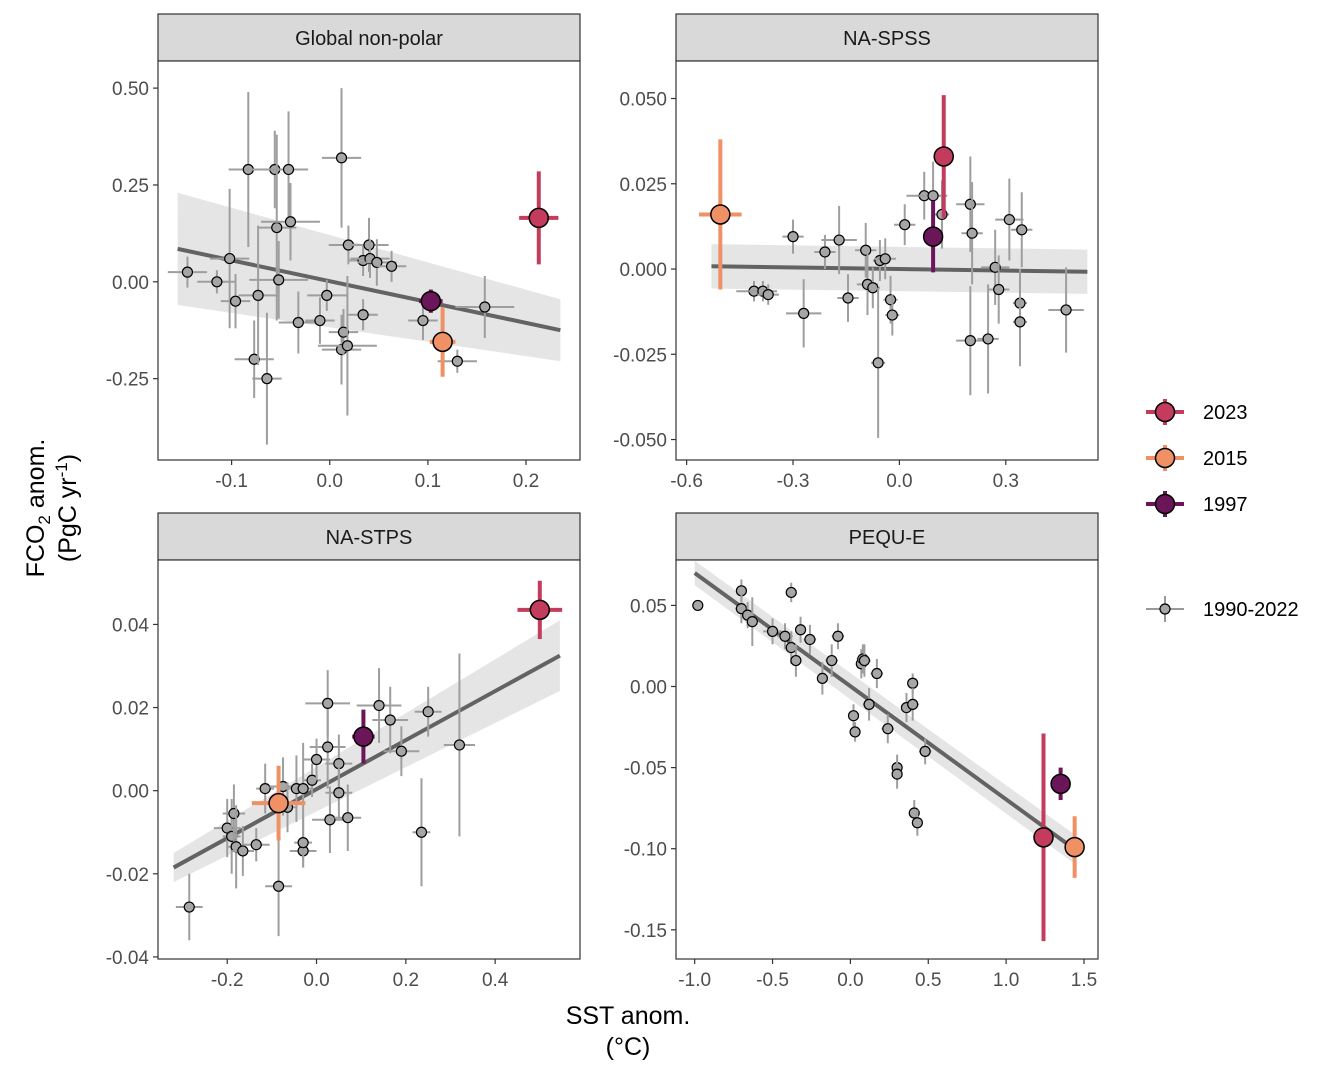  Describe the element at coordinates (643, 270) in the screenshot. I see `y-tick-label: 0.000` at that location.